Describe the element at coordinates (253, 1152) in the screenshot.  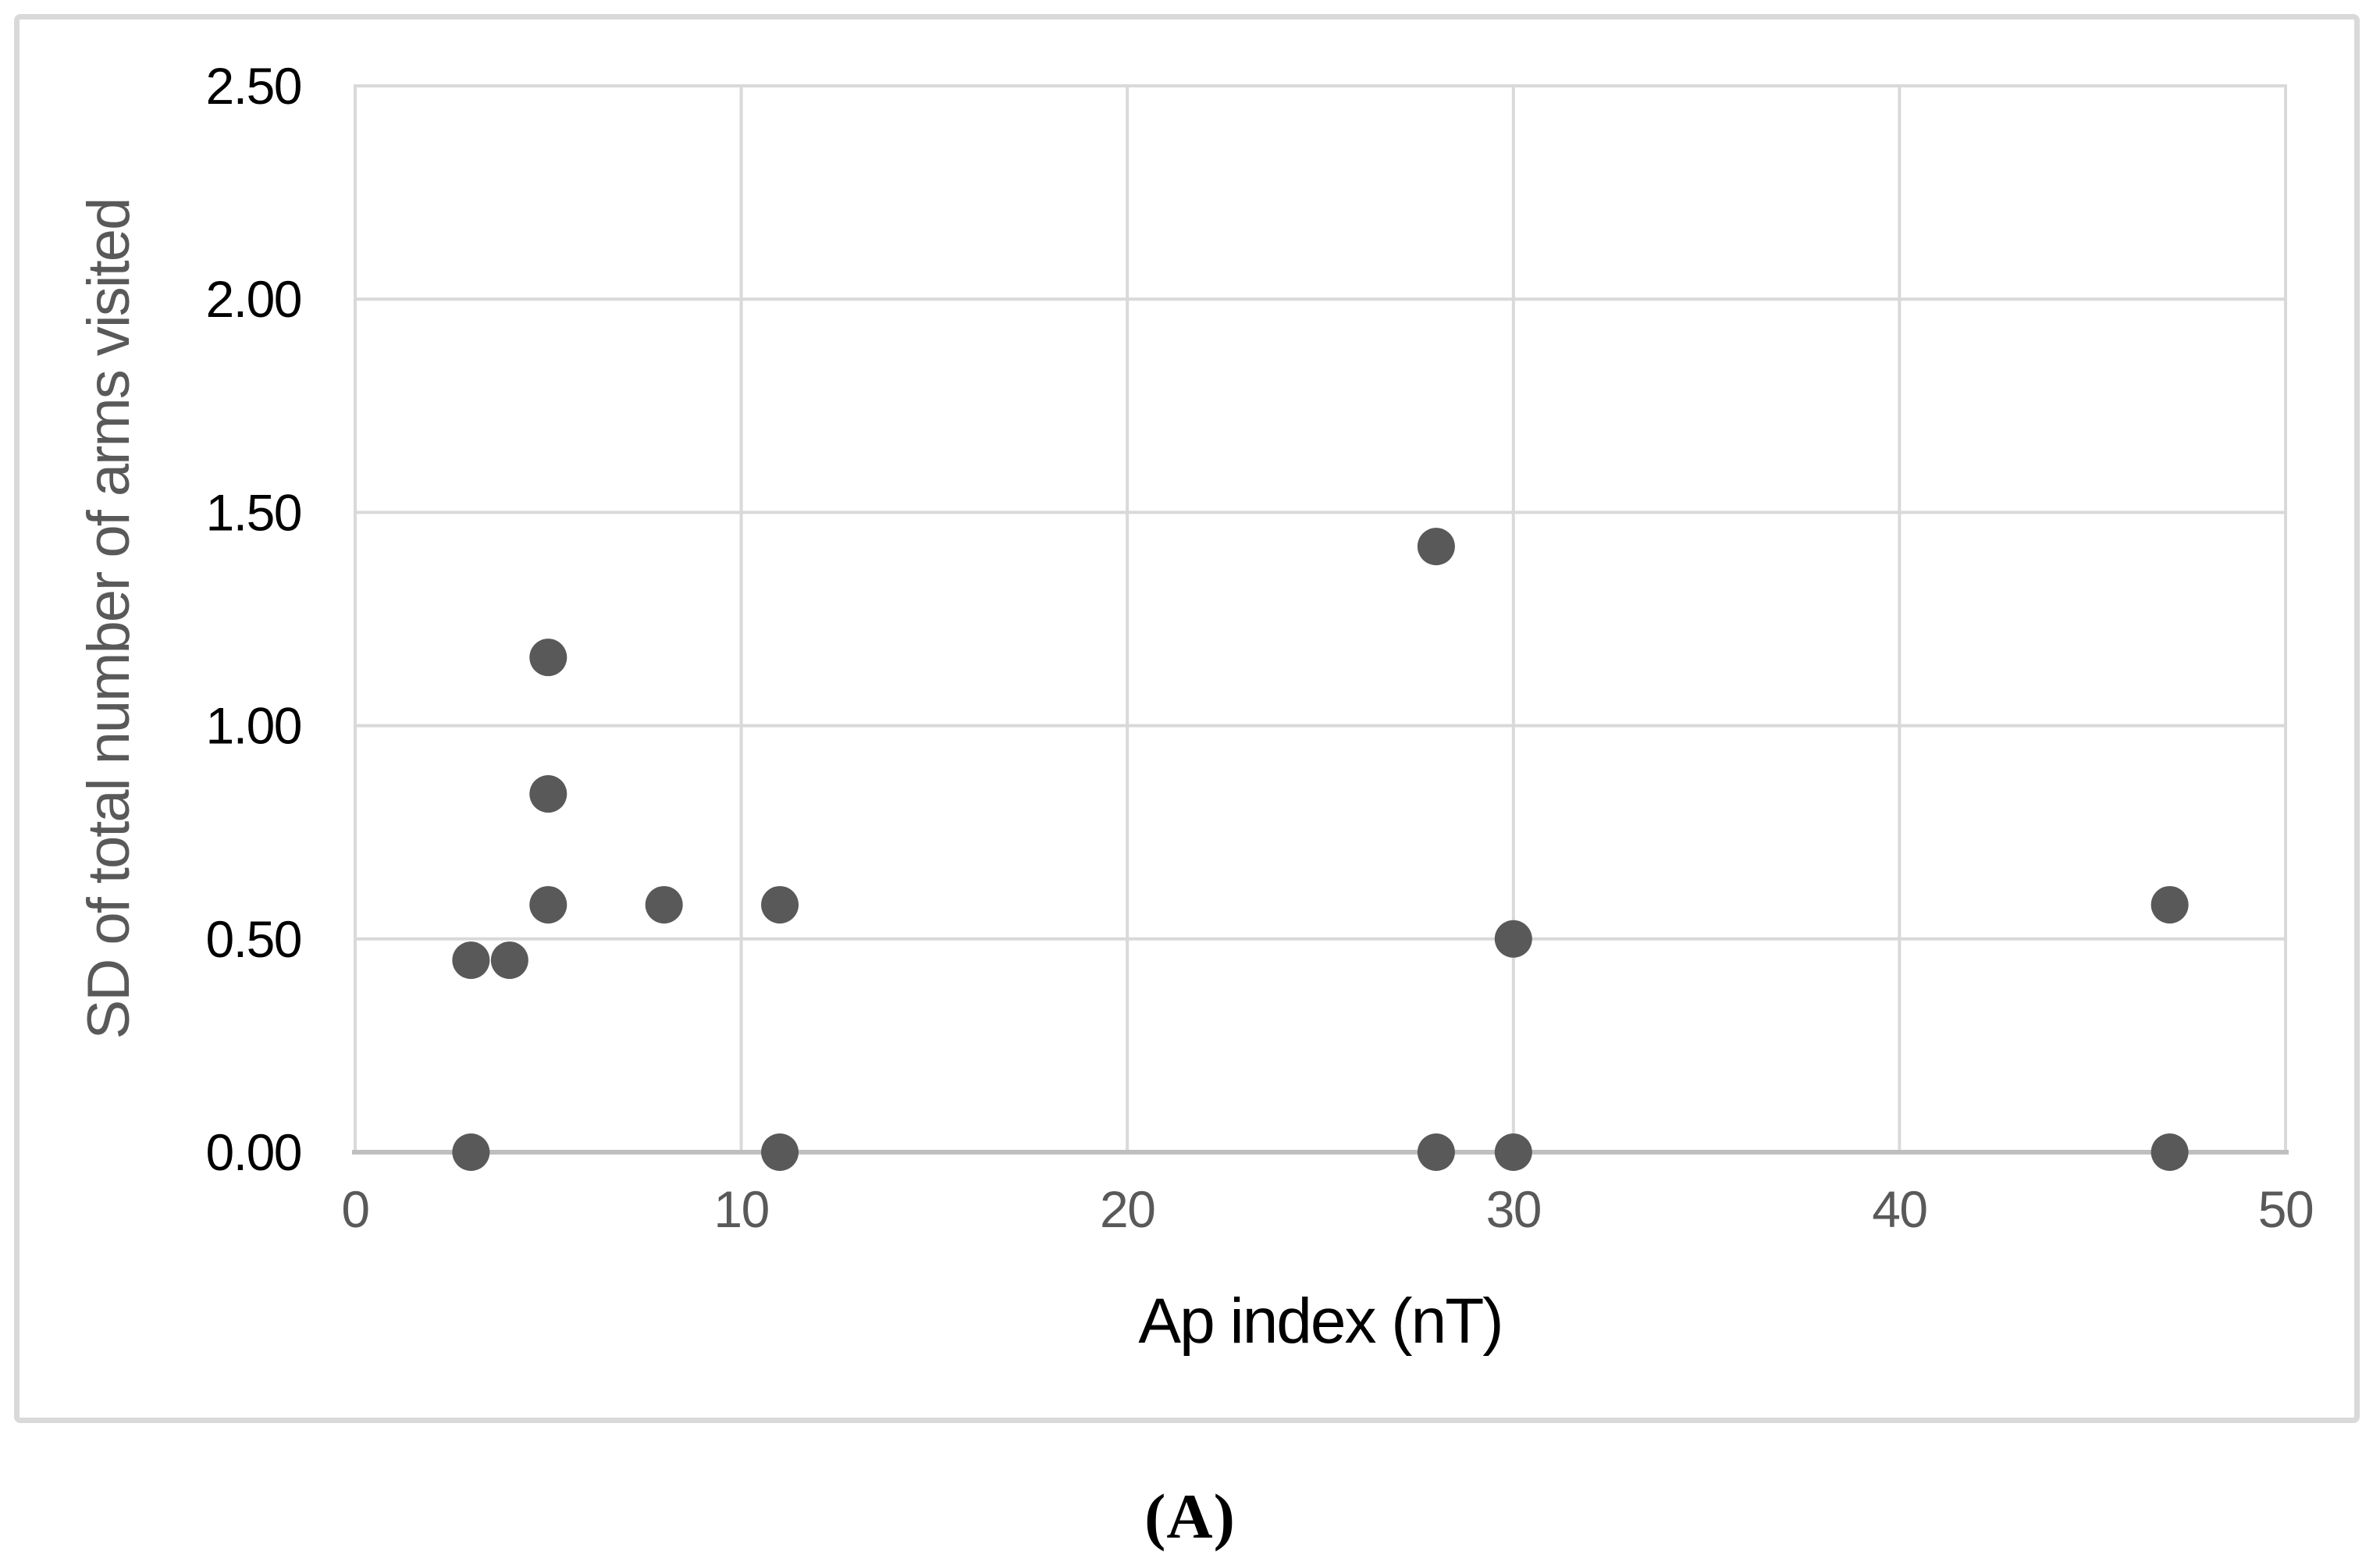
I see `y-tick-label: 0.00` at that location.